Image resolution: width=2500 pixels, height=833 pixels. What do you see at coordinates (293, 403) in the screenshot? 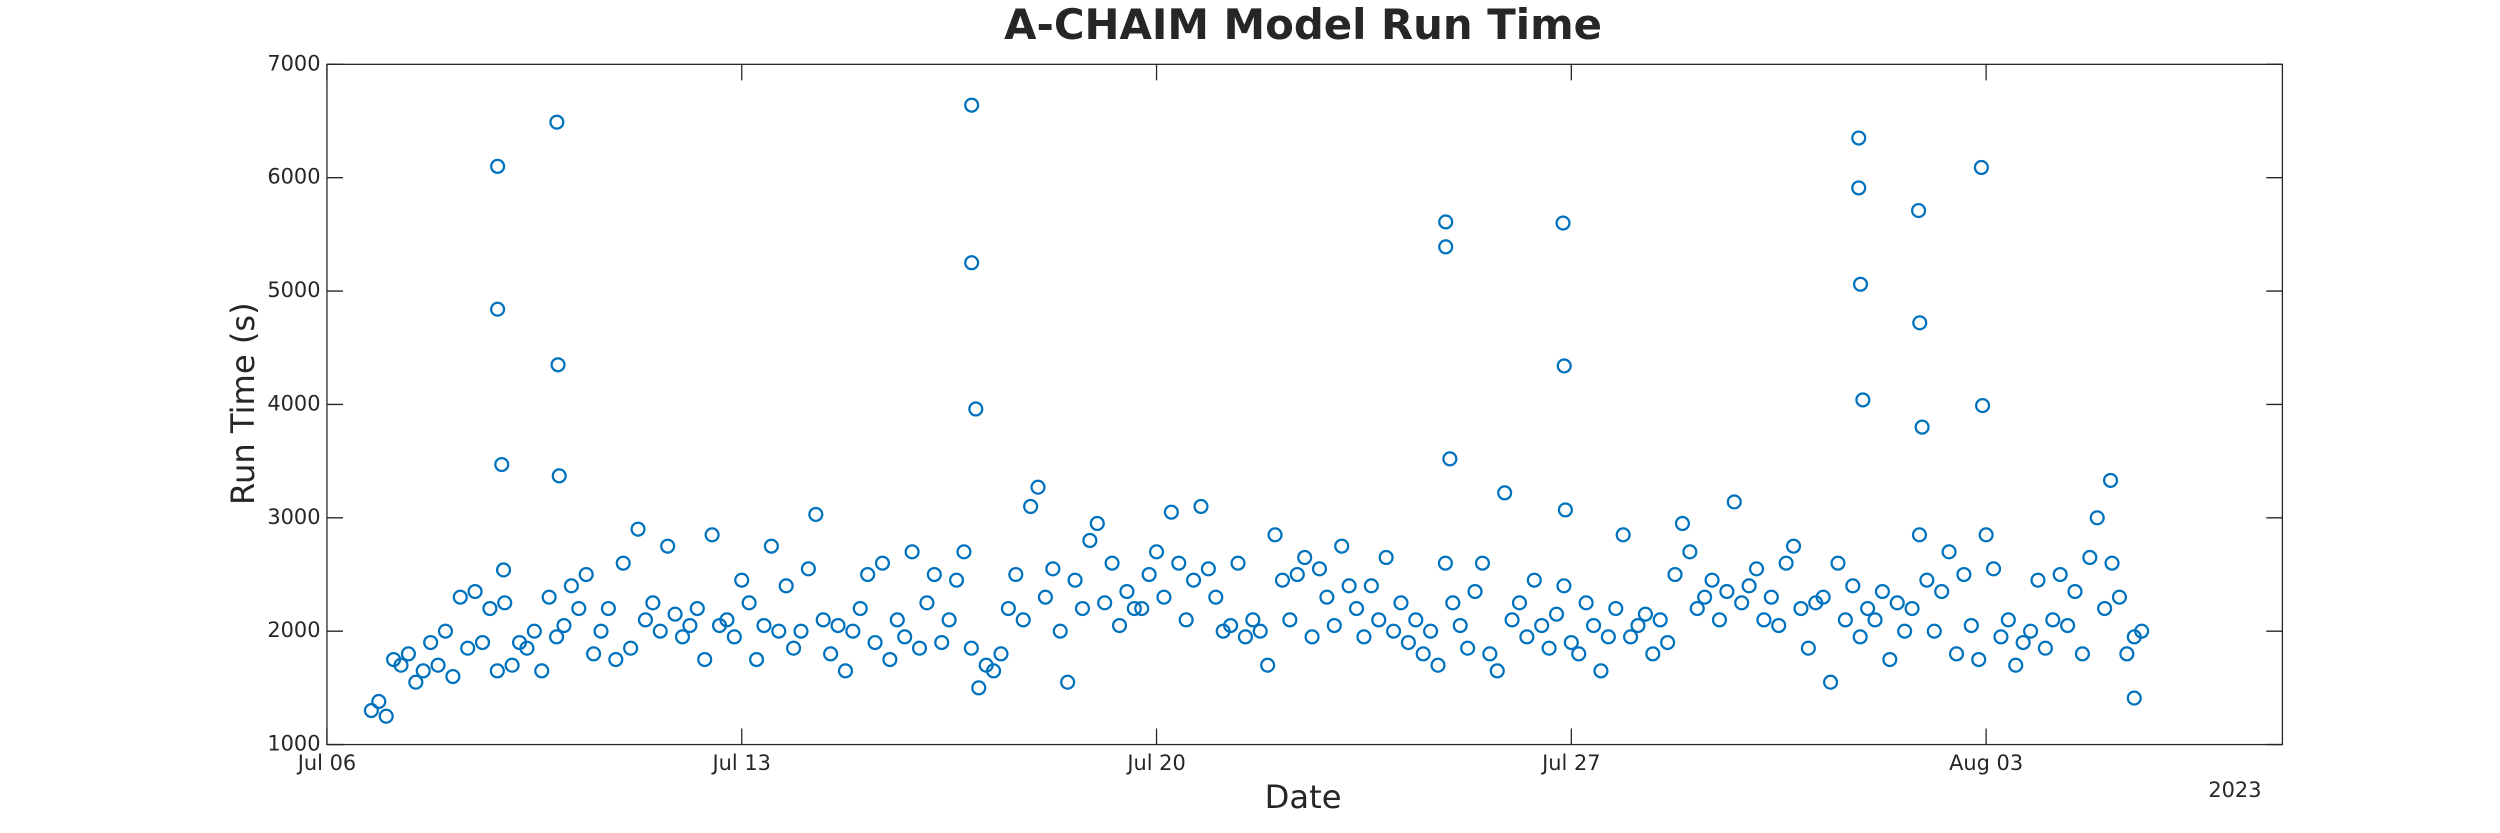
I see `y-tick-label: 4000` at bounding box center [293, 403].